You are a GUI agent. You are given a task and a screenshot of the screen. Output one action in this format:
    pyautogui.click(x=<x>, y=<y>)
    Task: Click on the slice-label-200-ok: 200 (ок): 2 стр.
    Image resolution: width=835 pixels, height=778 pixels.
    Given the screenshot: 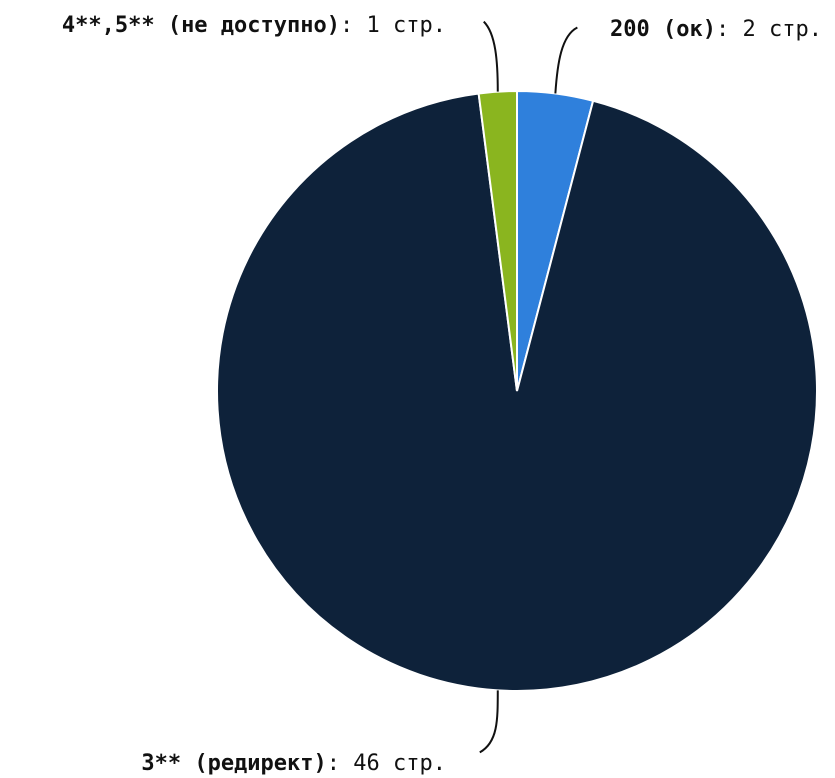 What is the action you would take?
    pyautogui.click(x=716, y=29)
    